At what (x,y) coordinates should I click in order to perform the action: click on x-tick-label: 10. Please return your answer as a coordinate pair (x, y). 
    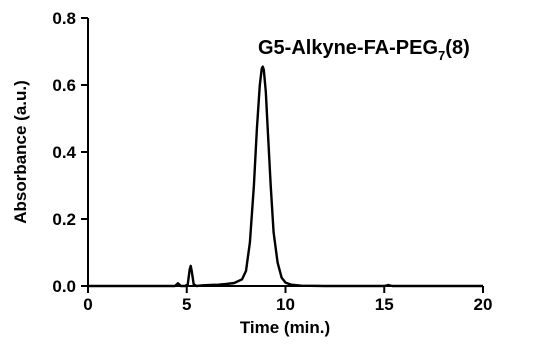
    Looking at the image, I should click on (285, 304).